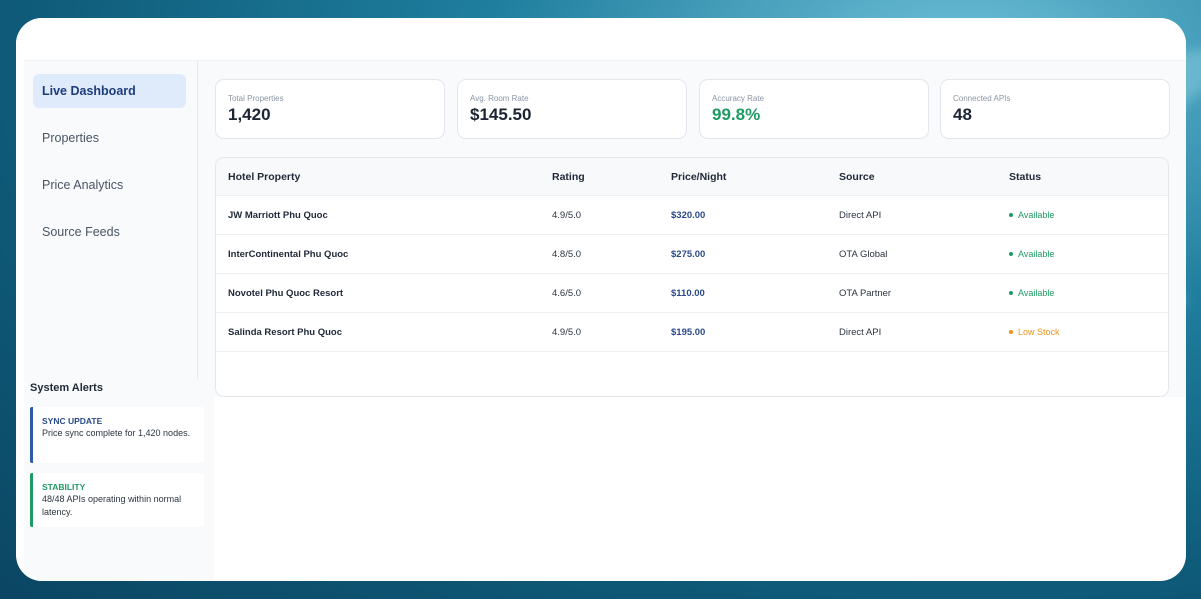 This screenshot has height=599, width=1201. I want to click on column-header-hotel-property: Hotel Property, so click(264, 177).